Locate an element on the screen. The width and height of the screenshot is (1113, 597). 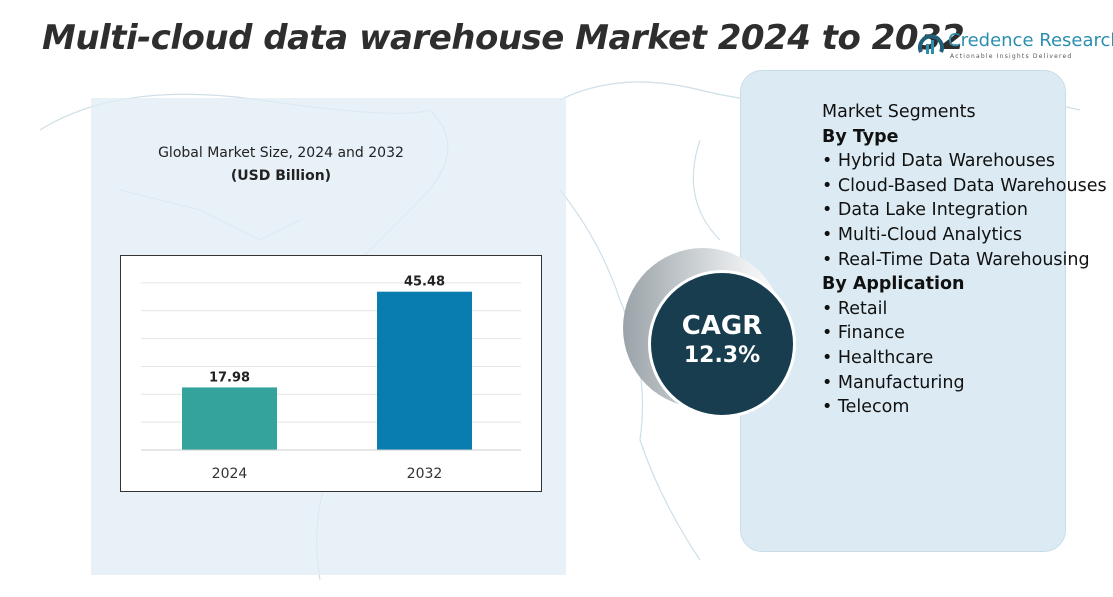
segment-item-label: Multi-Cloud Analytics is located at coordinates (929, 234).